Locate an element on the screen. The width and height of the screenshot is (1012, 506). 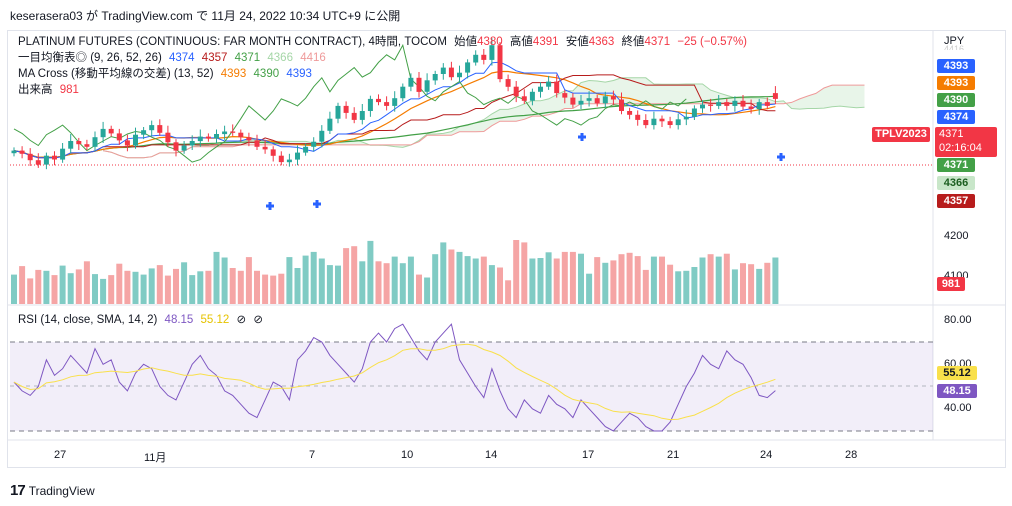
volume-legend: 出来高 981 is located at coordinates (50, 90).